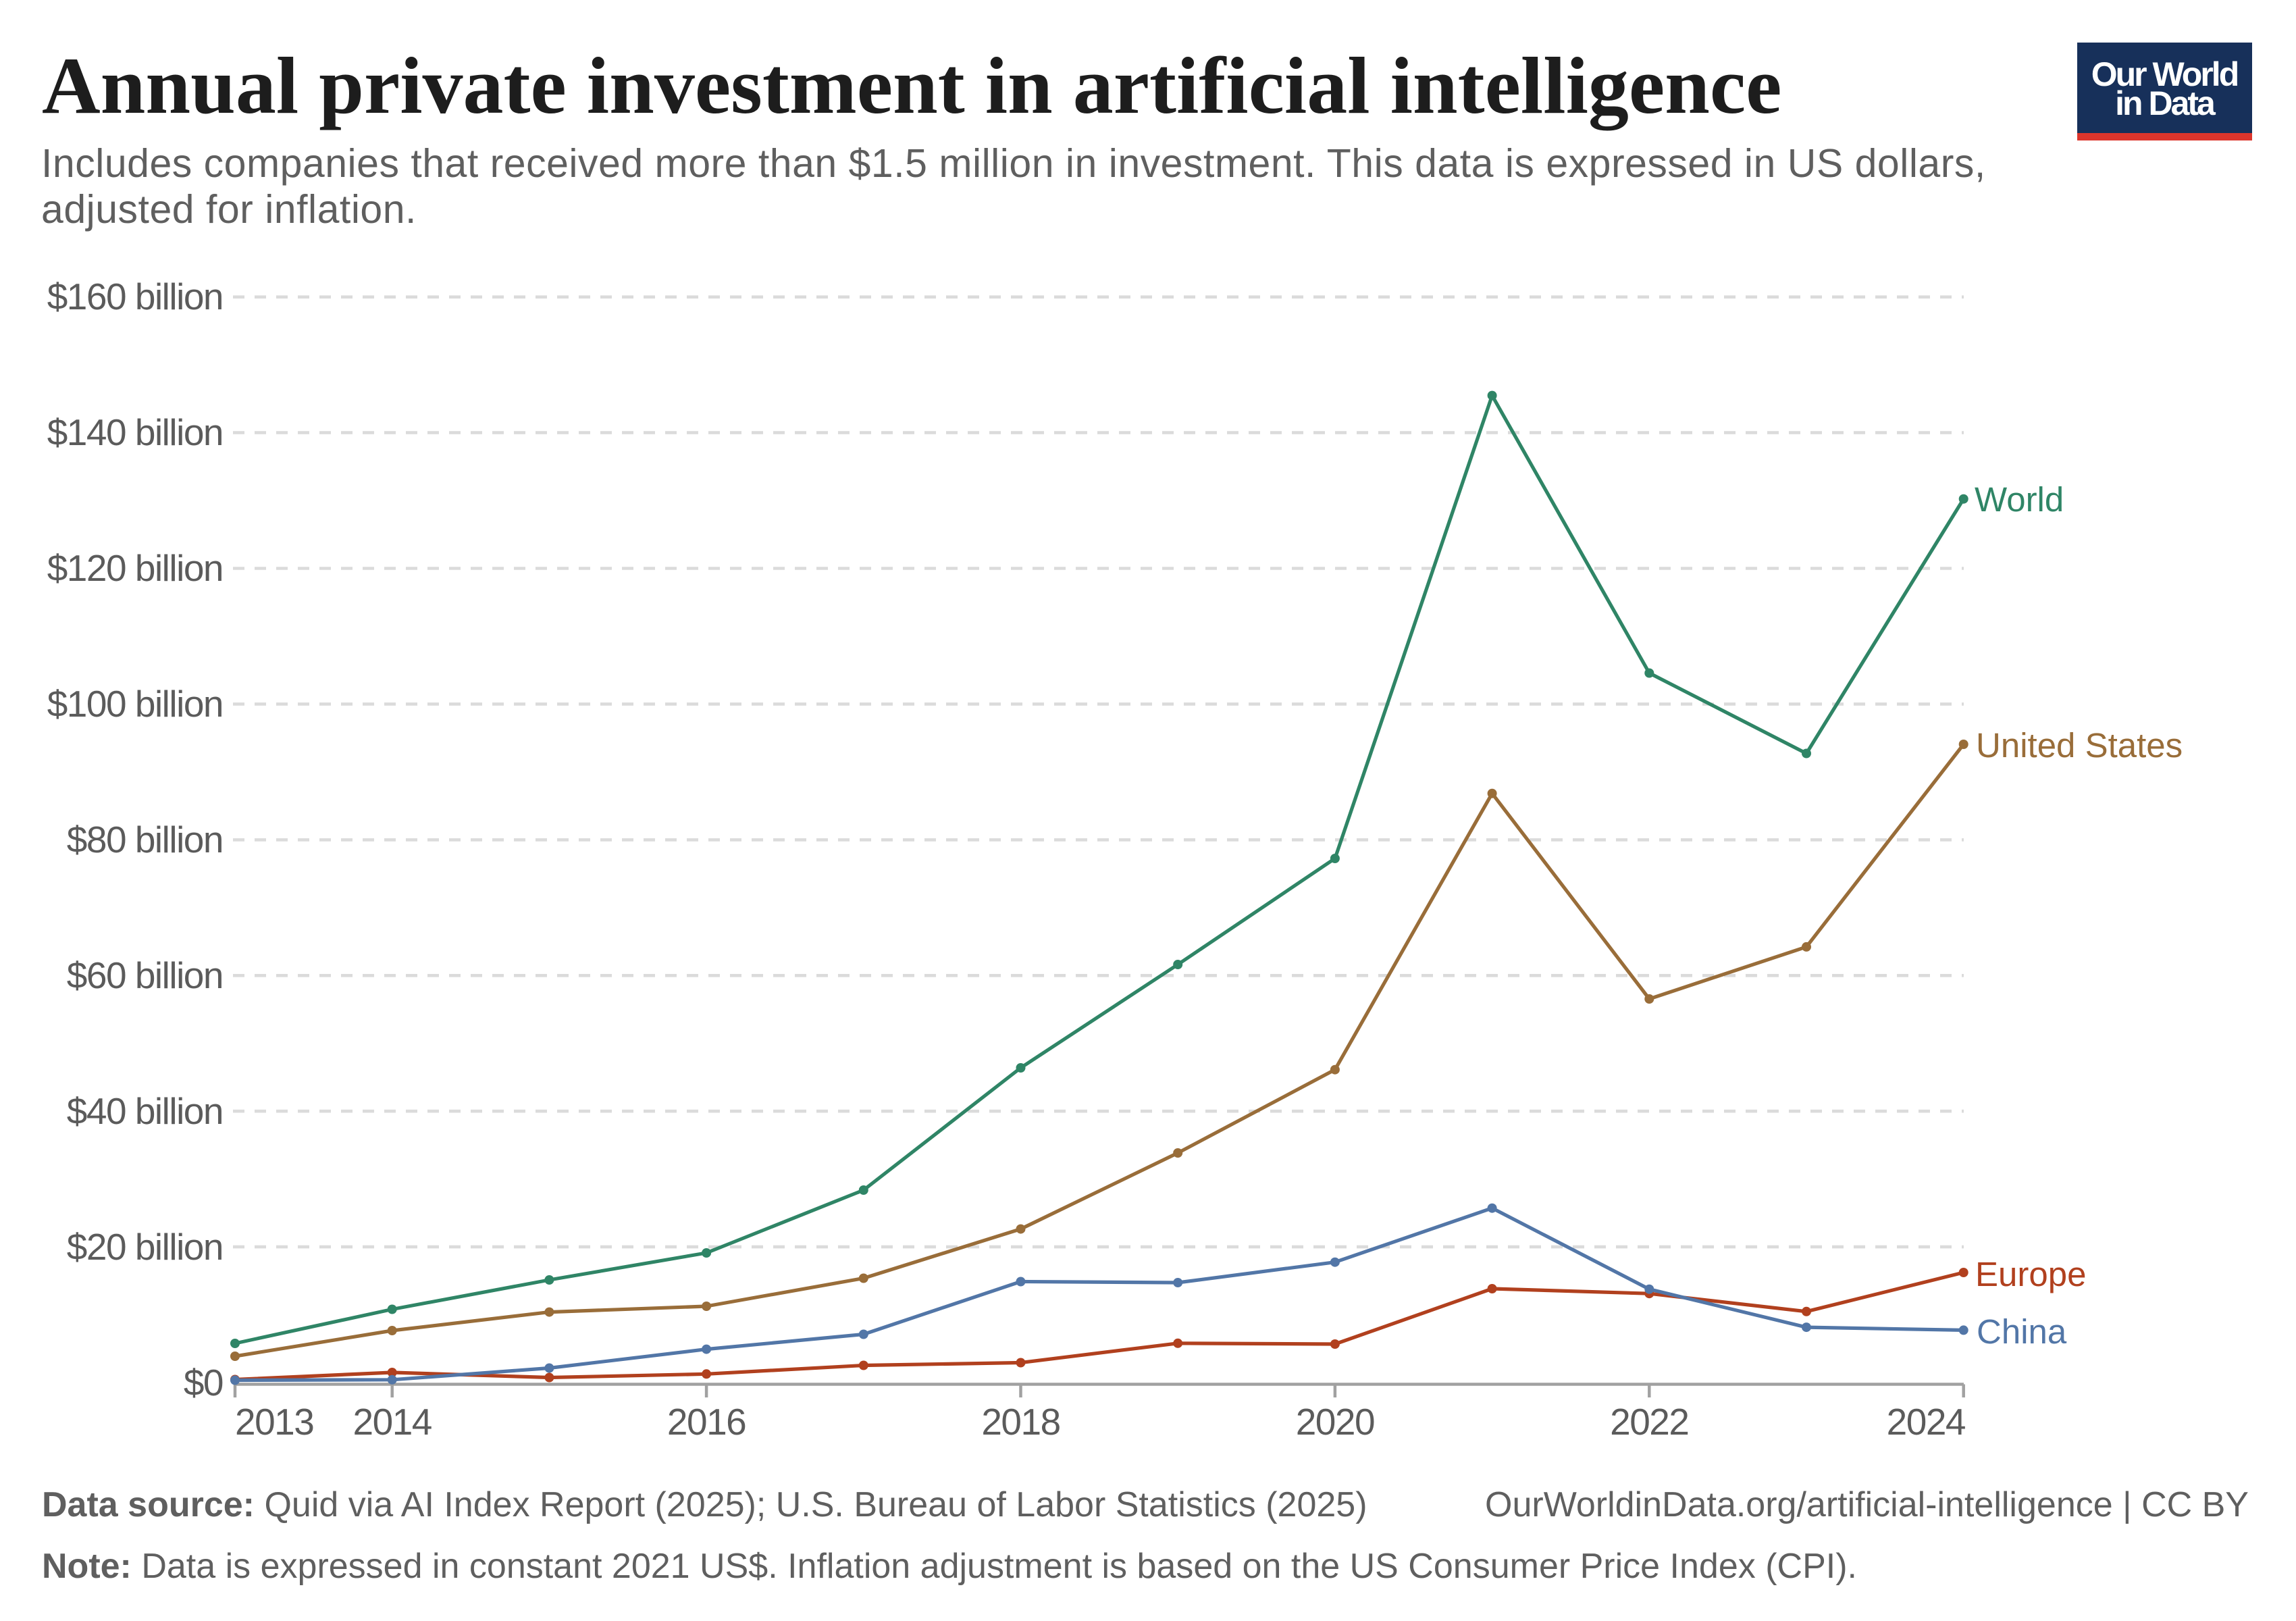 The height and width of the screenshot is (1621, 2296). What do you see at coordinates (392, 1422) in the screenshot?
I see `svg-text: 2014` at bounding box center [392, 1422].